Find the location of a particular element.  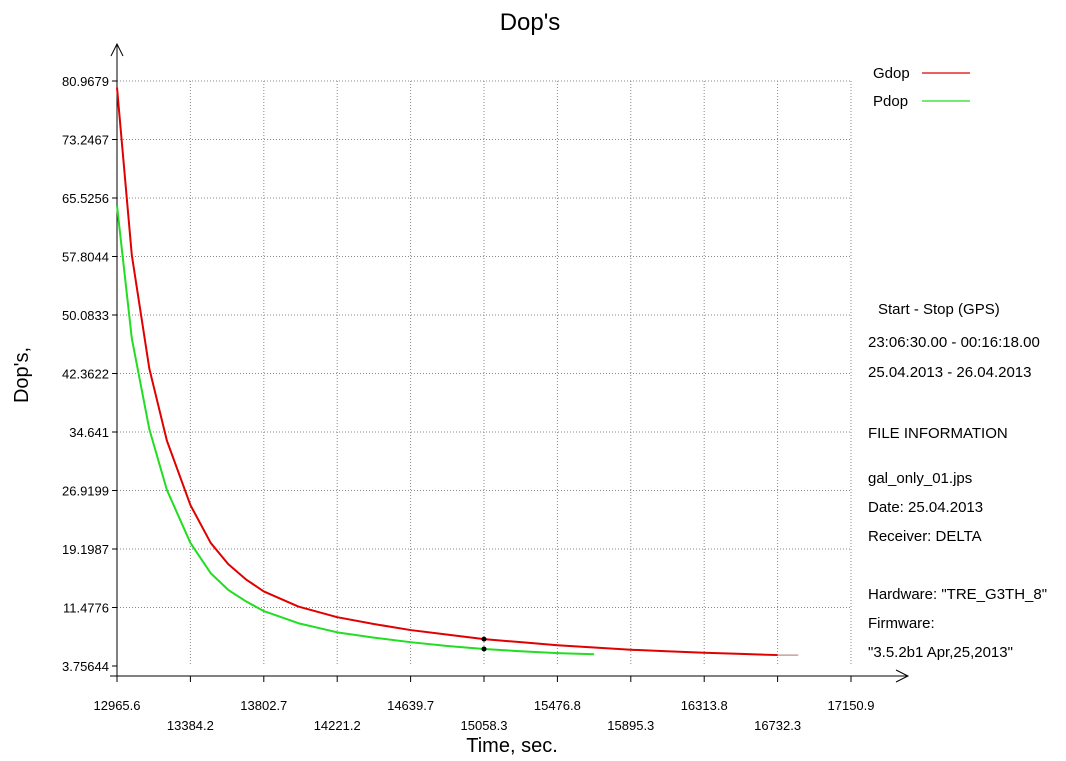

x-tick-label: 15058.3 is located at coordinates (484, 725).